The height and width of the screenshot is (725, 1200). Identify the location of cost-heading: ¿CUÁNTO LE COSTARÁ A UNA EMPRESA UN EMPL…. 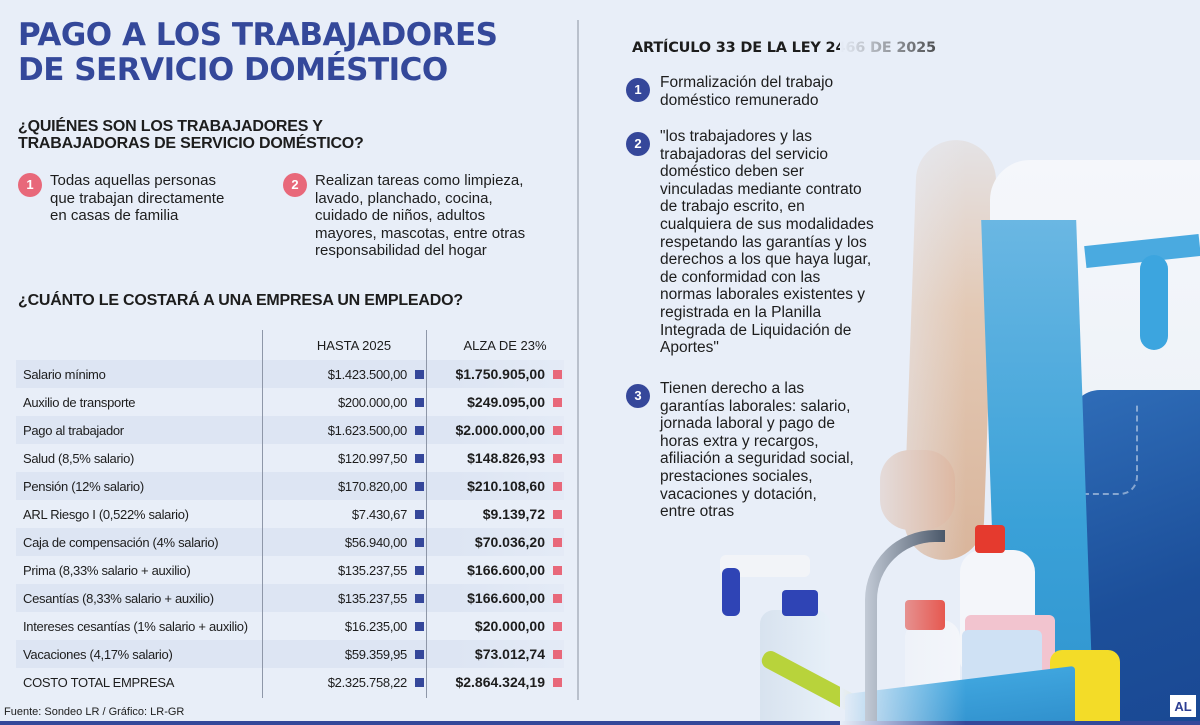
(240, 300).